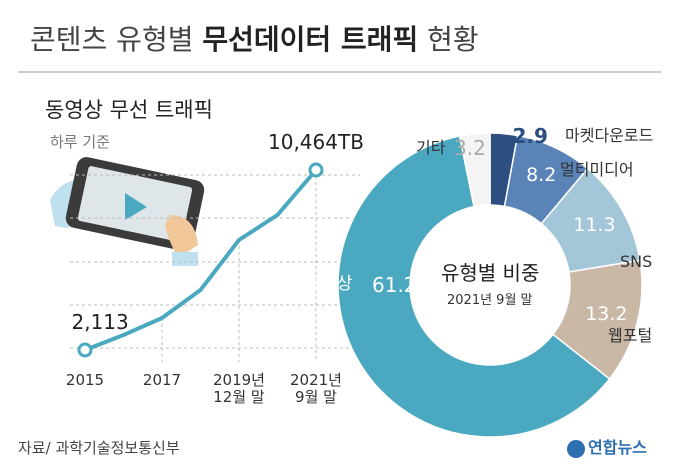 The width and height of the screenshot is (679, 470). I want to click on data-label: 8.2, so click(541, 175).